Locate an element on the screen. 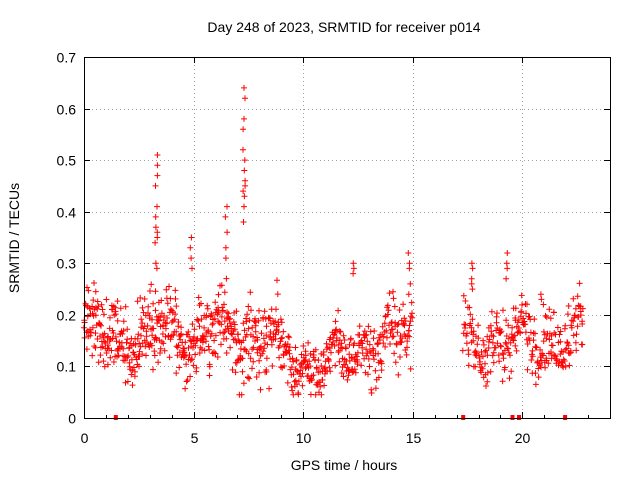  zero-marker is located at coordinates (463, 417).